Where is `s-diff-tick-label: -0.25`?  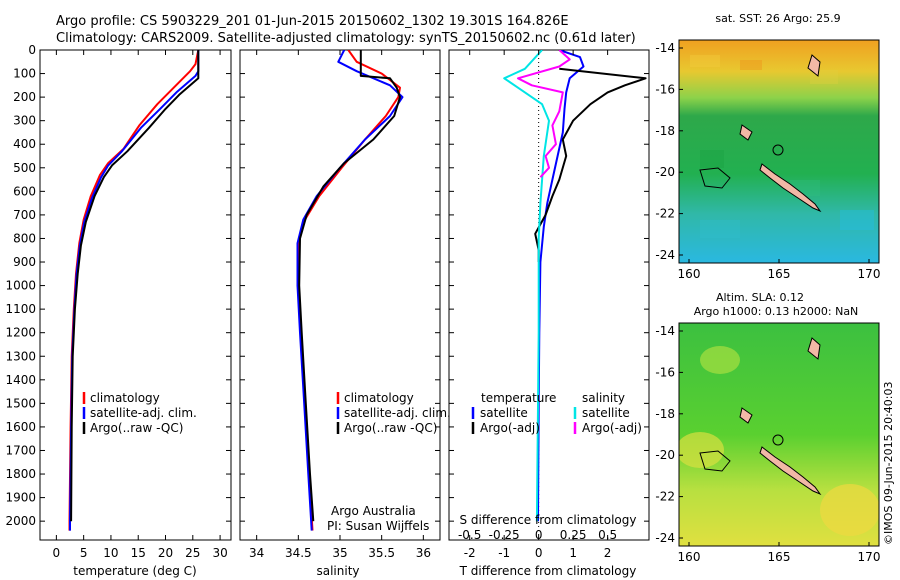 s-diff-tick-label: -0.25 is located at coordinates (504, 535).